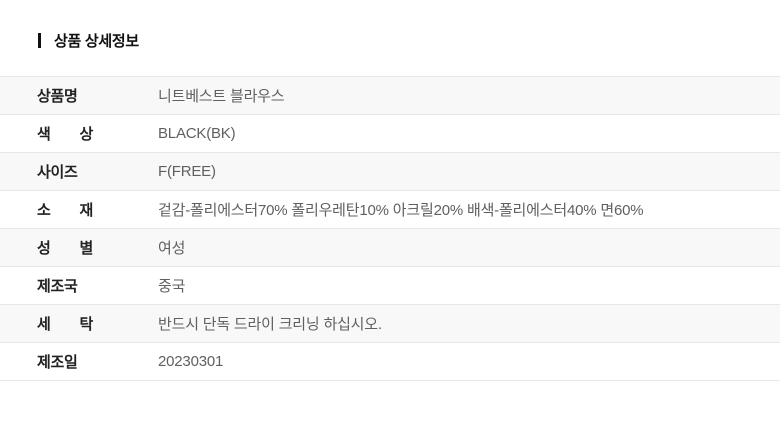 The height and width of the screenshot is (427, 780). I want to click on table-row: 색 상 BLACK(BK), so click(390, 133).